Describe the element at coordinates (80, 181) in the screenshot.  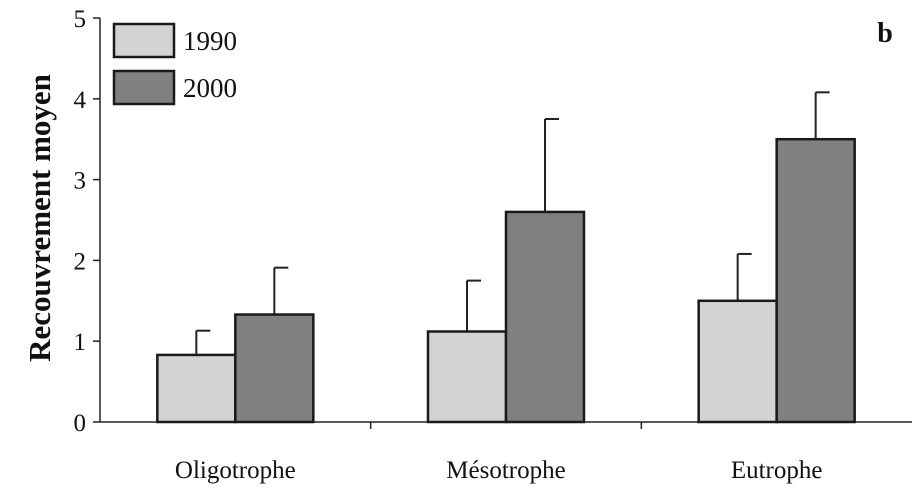
I see `y-tick-label: 3` at that location.